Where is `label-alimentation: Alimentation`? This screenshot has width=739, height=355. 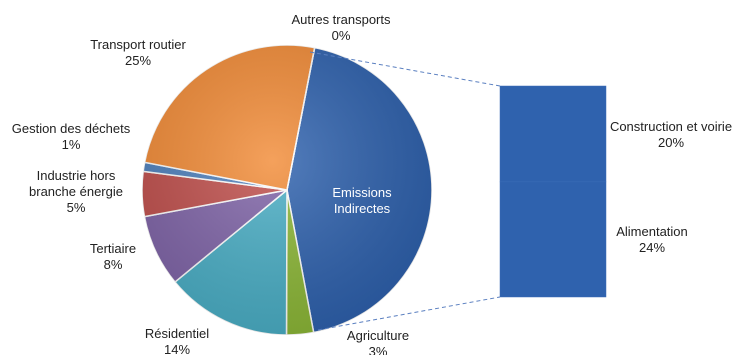 label-alimentation: Alimentation is located at coordinates (652, 231).